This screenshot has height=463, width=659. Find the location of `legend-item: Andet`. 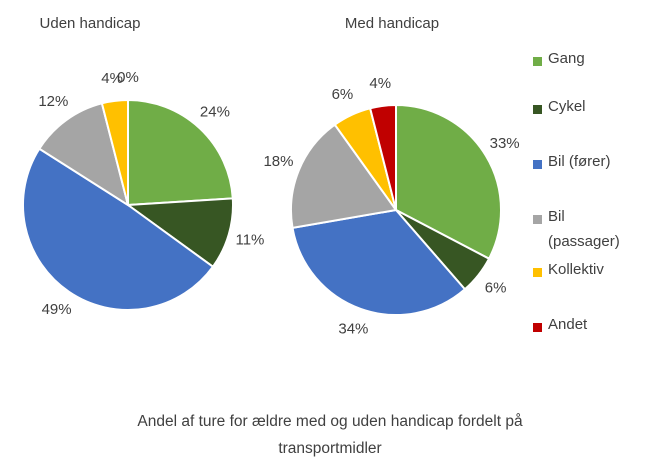

legend-item: Andet is located at coordinates (593, 326).